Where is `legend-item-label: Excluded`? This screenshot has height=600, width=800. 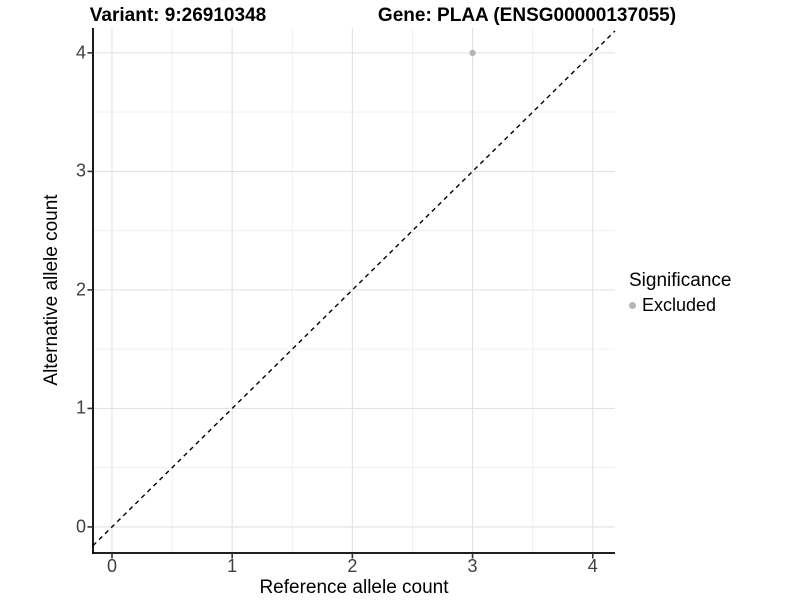 legend-item-label: Excluded is located at coordinates (679, 305).